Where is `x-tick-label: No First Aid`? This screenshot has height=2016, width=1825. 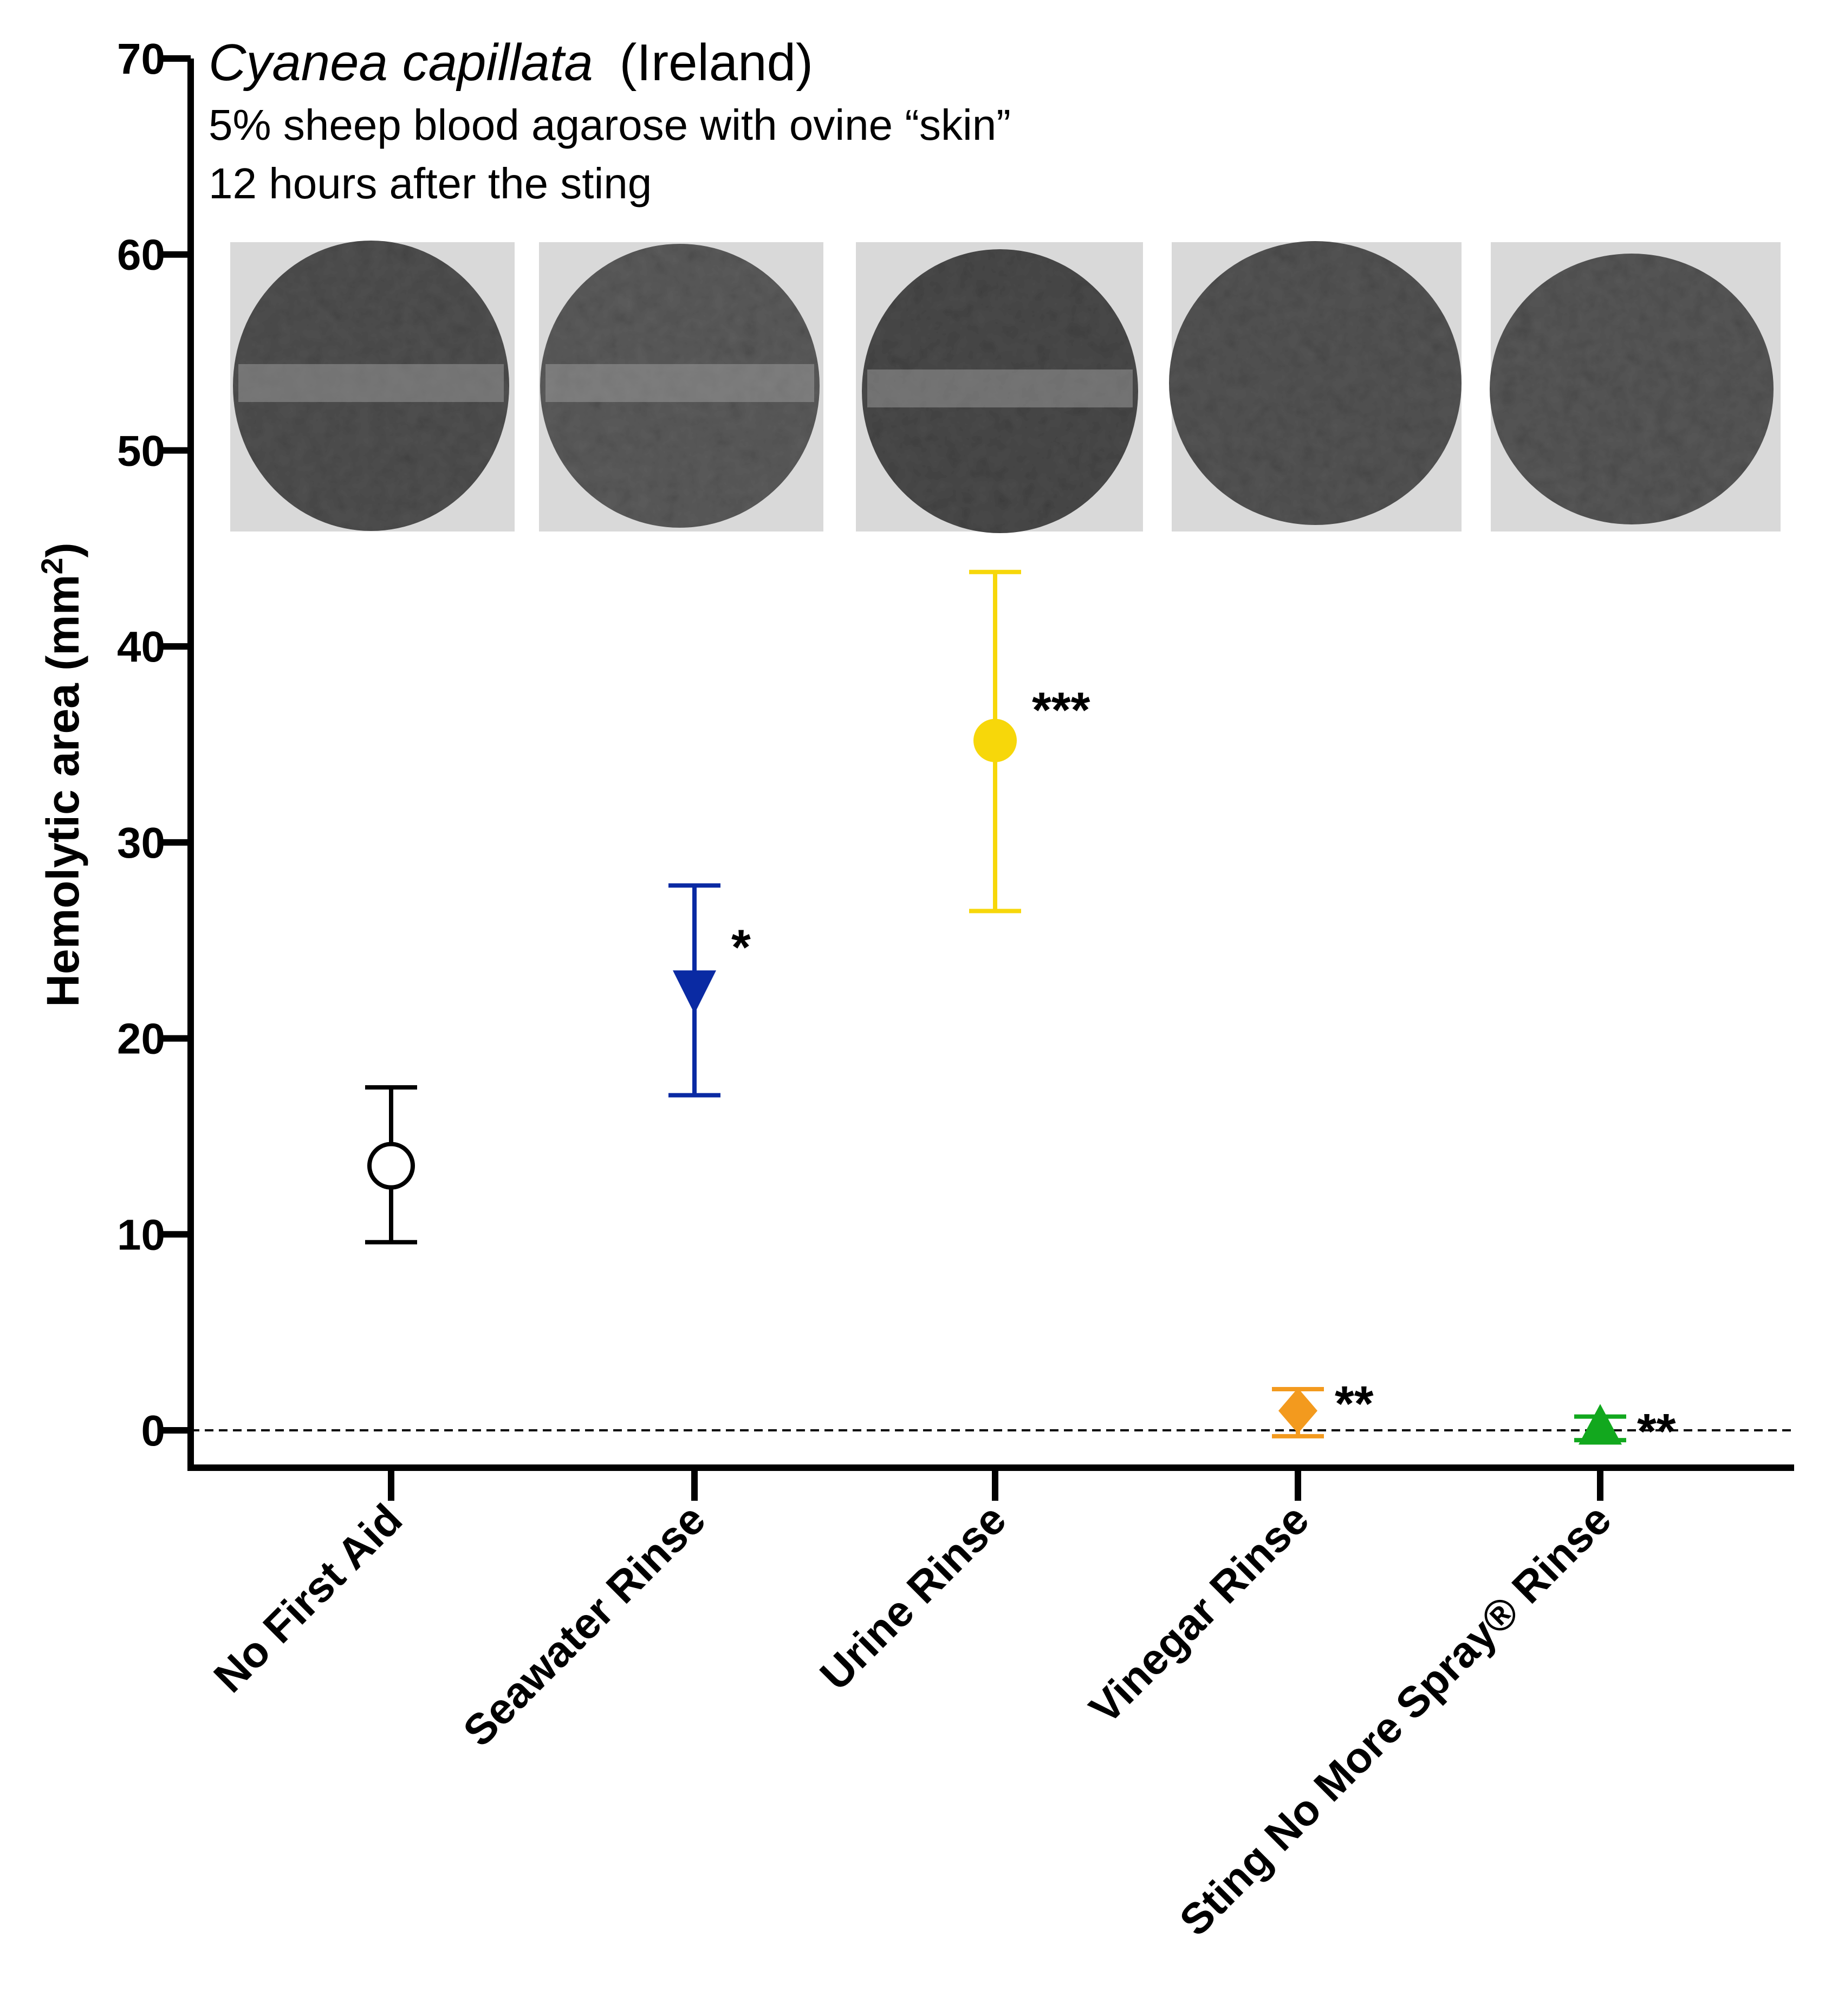
x-tick-label: No First Aid is located at coordinates (308, 1598).